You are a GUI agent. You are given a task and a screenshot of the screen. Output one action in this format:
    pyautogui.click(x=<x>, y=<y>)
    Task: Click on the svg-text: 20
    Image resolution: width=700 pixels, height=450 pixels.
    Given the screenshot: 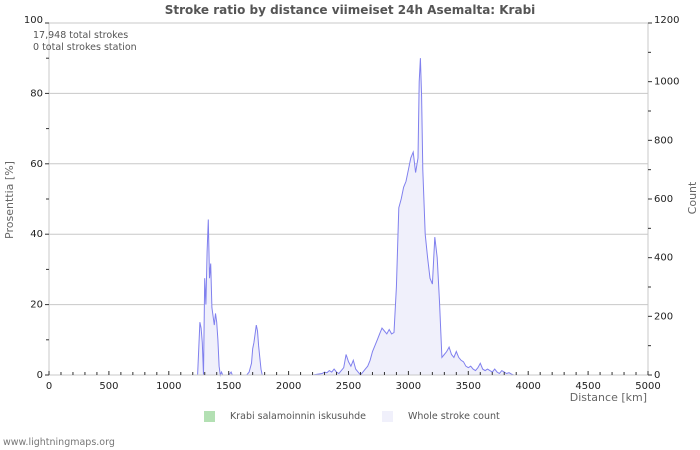 What is the action you would take?
    pyautogui.click(x=36, y=305)
    